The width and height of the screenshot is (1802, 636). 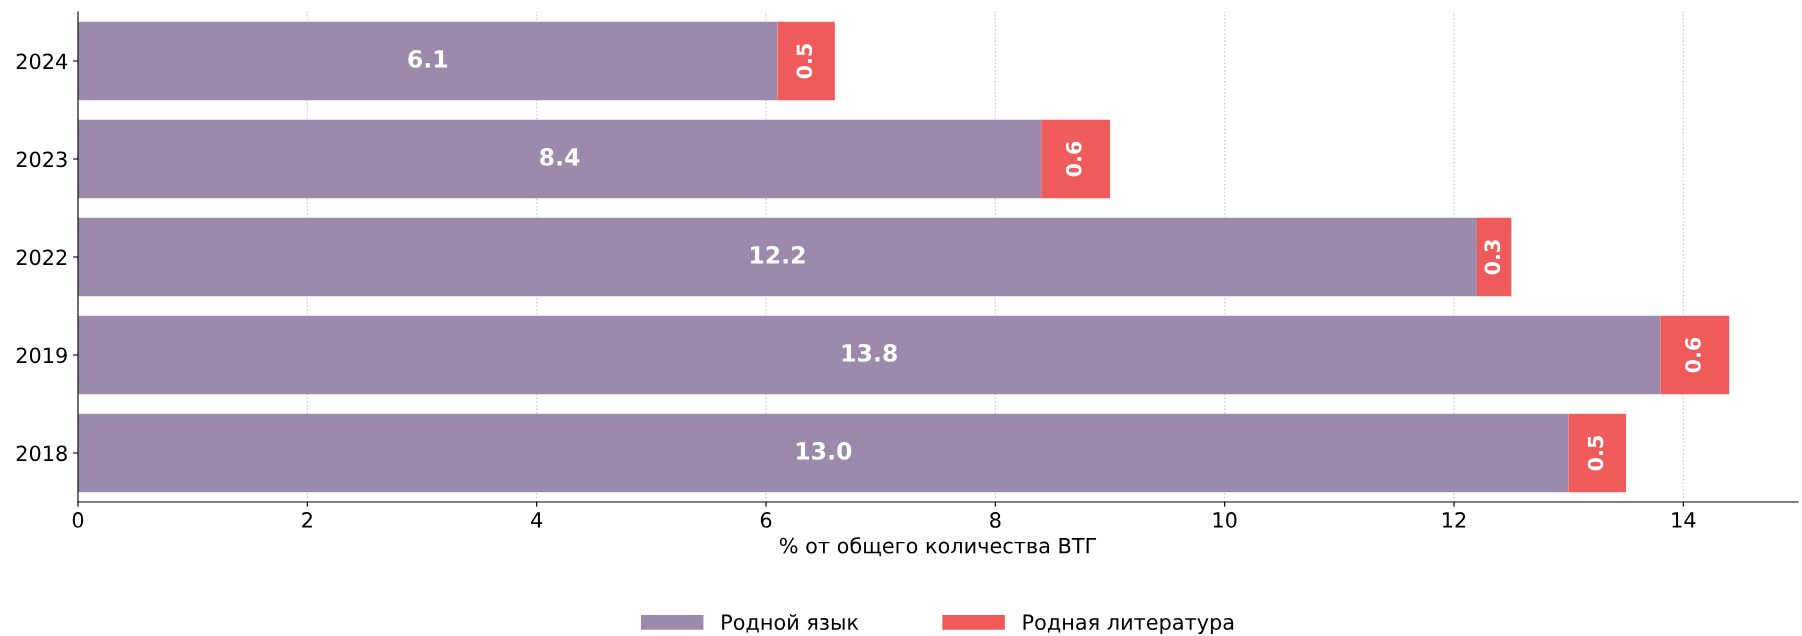 I want to click on x-tick-label: 14, so click(x=1684, y=520).